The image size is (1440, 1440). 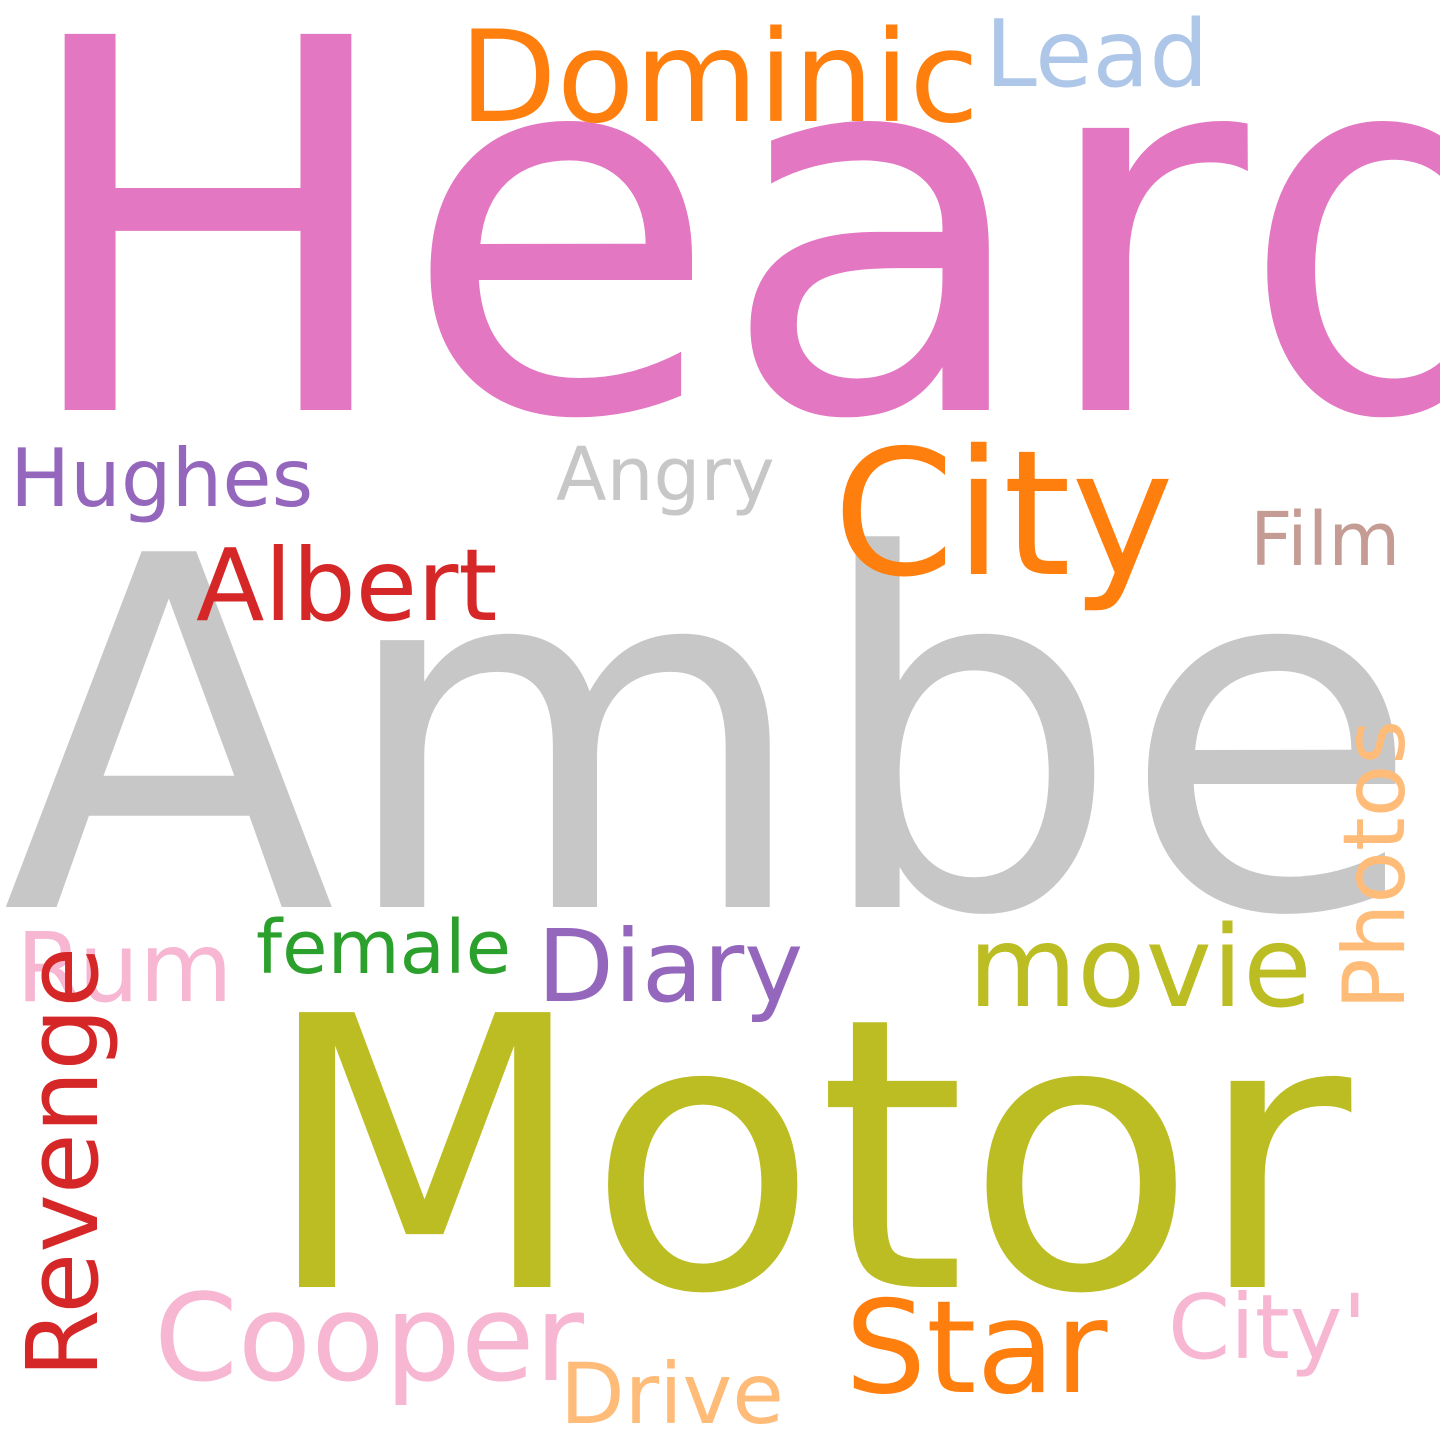 I want to click on word-dominic: Dominic, so click(x=719, y=77).